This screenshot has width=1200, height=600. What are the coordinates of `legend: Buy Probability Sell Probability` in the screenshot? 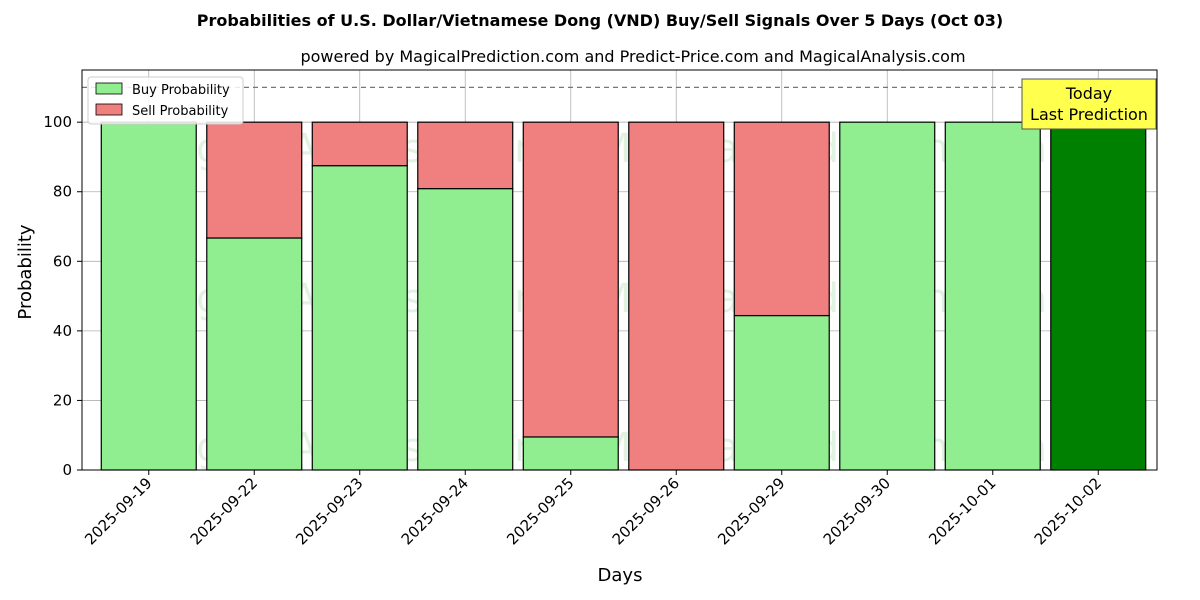 It's located at (165, 100).